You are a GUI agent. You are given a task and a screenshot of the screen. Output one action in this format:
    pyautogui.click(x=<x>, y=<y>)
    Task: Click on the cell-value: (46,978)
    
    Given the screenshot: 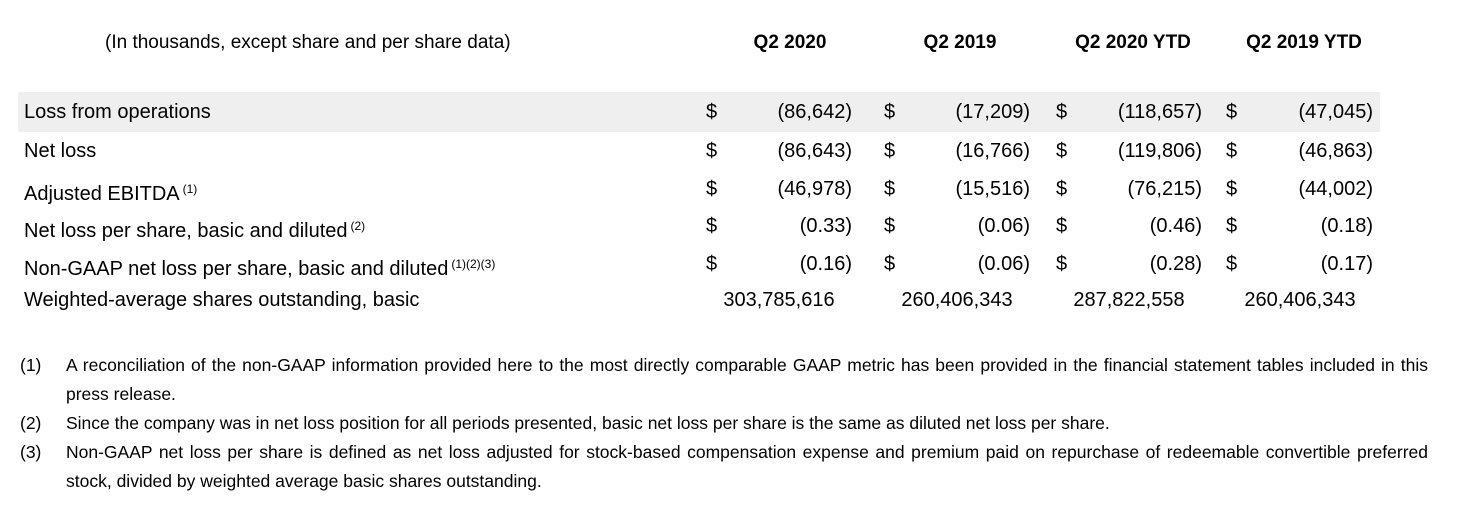 What is the action you would take?
    pyautogui.click(x=815, y=189)
    